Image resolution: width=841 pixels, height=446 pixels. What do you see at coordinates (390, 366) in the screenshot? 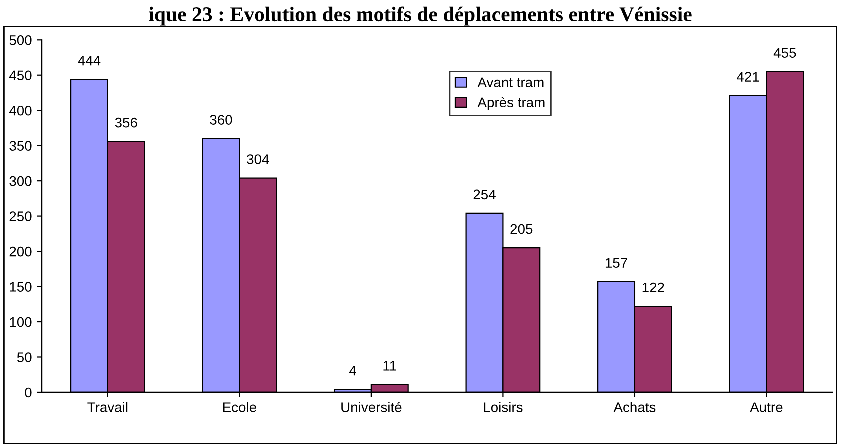
I see `data-label: 11` at bounding box center [390, 366].